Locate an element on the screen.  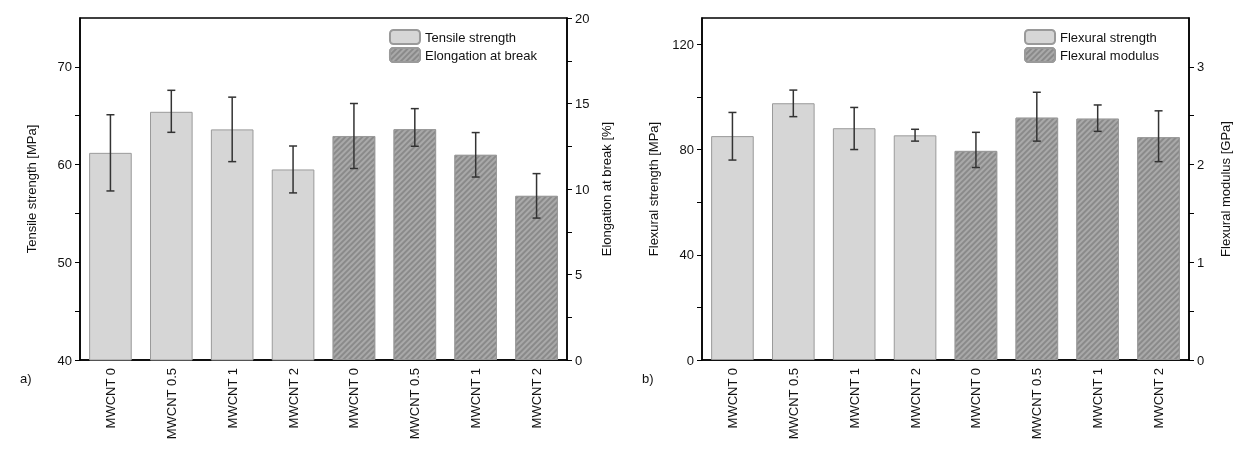
legend-label: Flexural modulus is located at coordinates (1110, 55).